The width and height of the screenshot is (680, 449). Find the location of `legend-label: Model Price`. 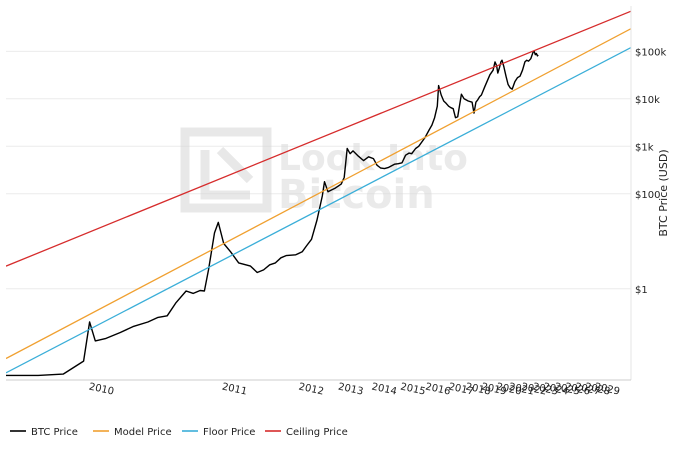

legend-label: Model Price is located at coordinates (143, 432).